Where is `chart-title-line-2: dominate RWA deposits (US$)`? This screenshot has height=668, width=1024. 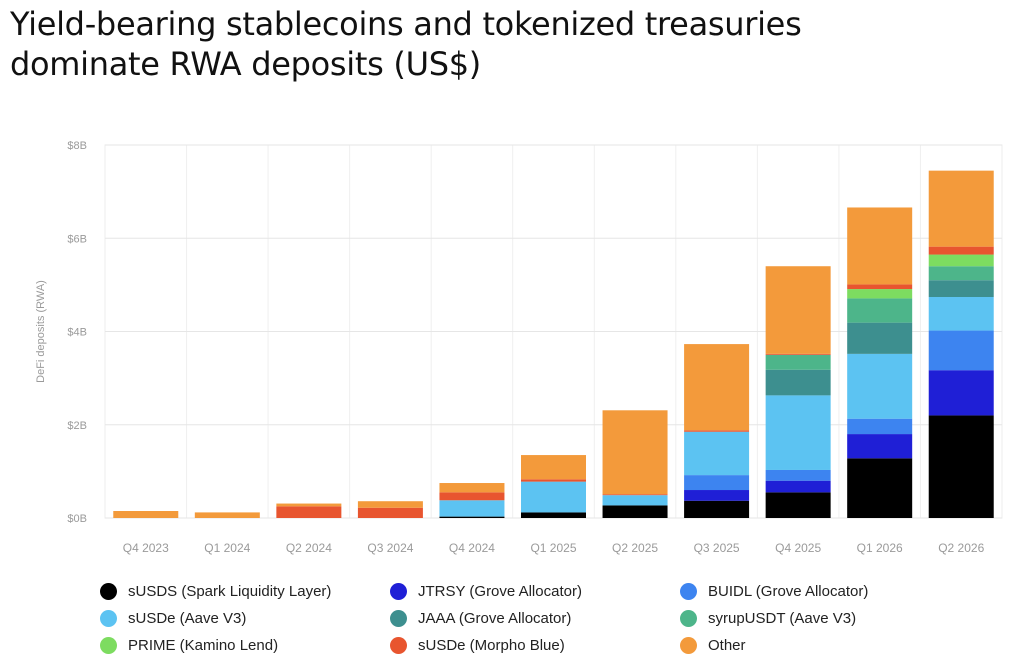 chart-title-line-2: dominate RWA deposits (US$) is located at coordinates (245, 64).